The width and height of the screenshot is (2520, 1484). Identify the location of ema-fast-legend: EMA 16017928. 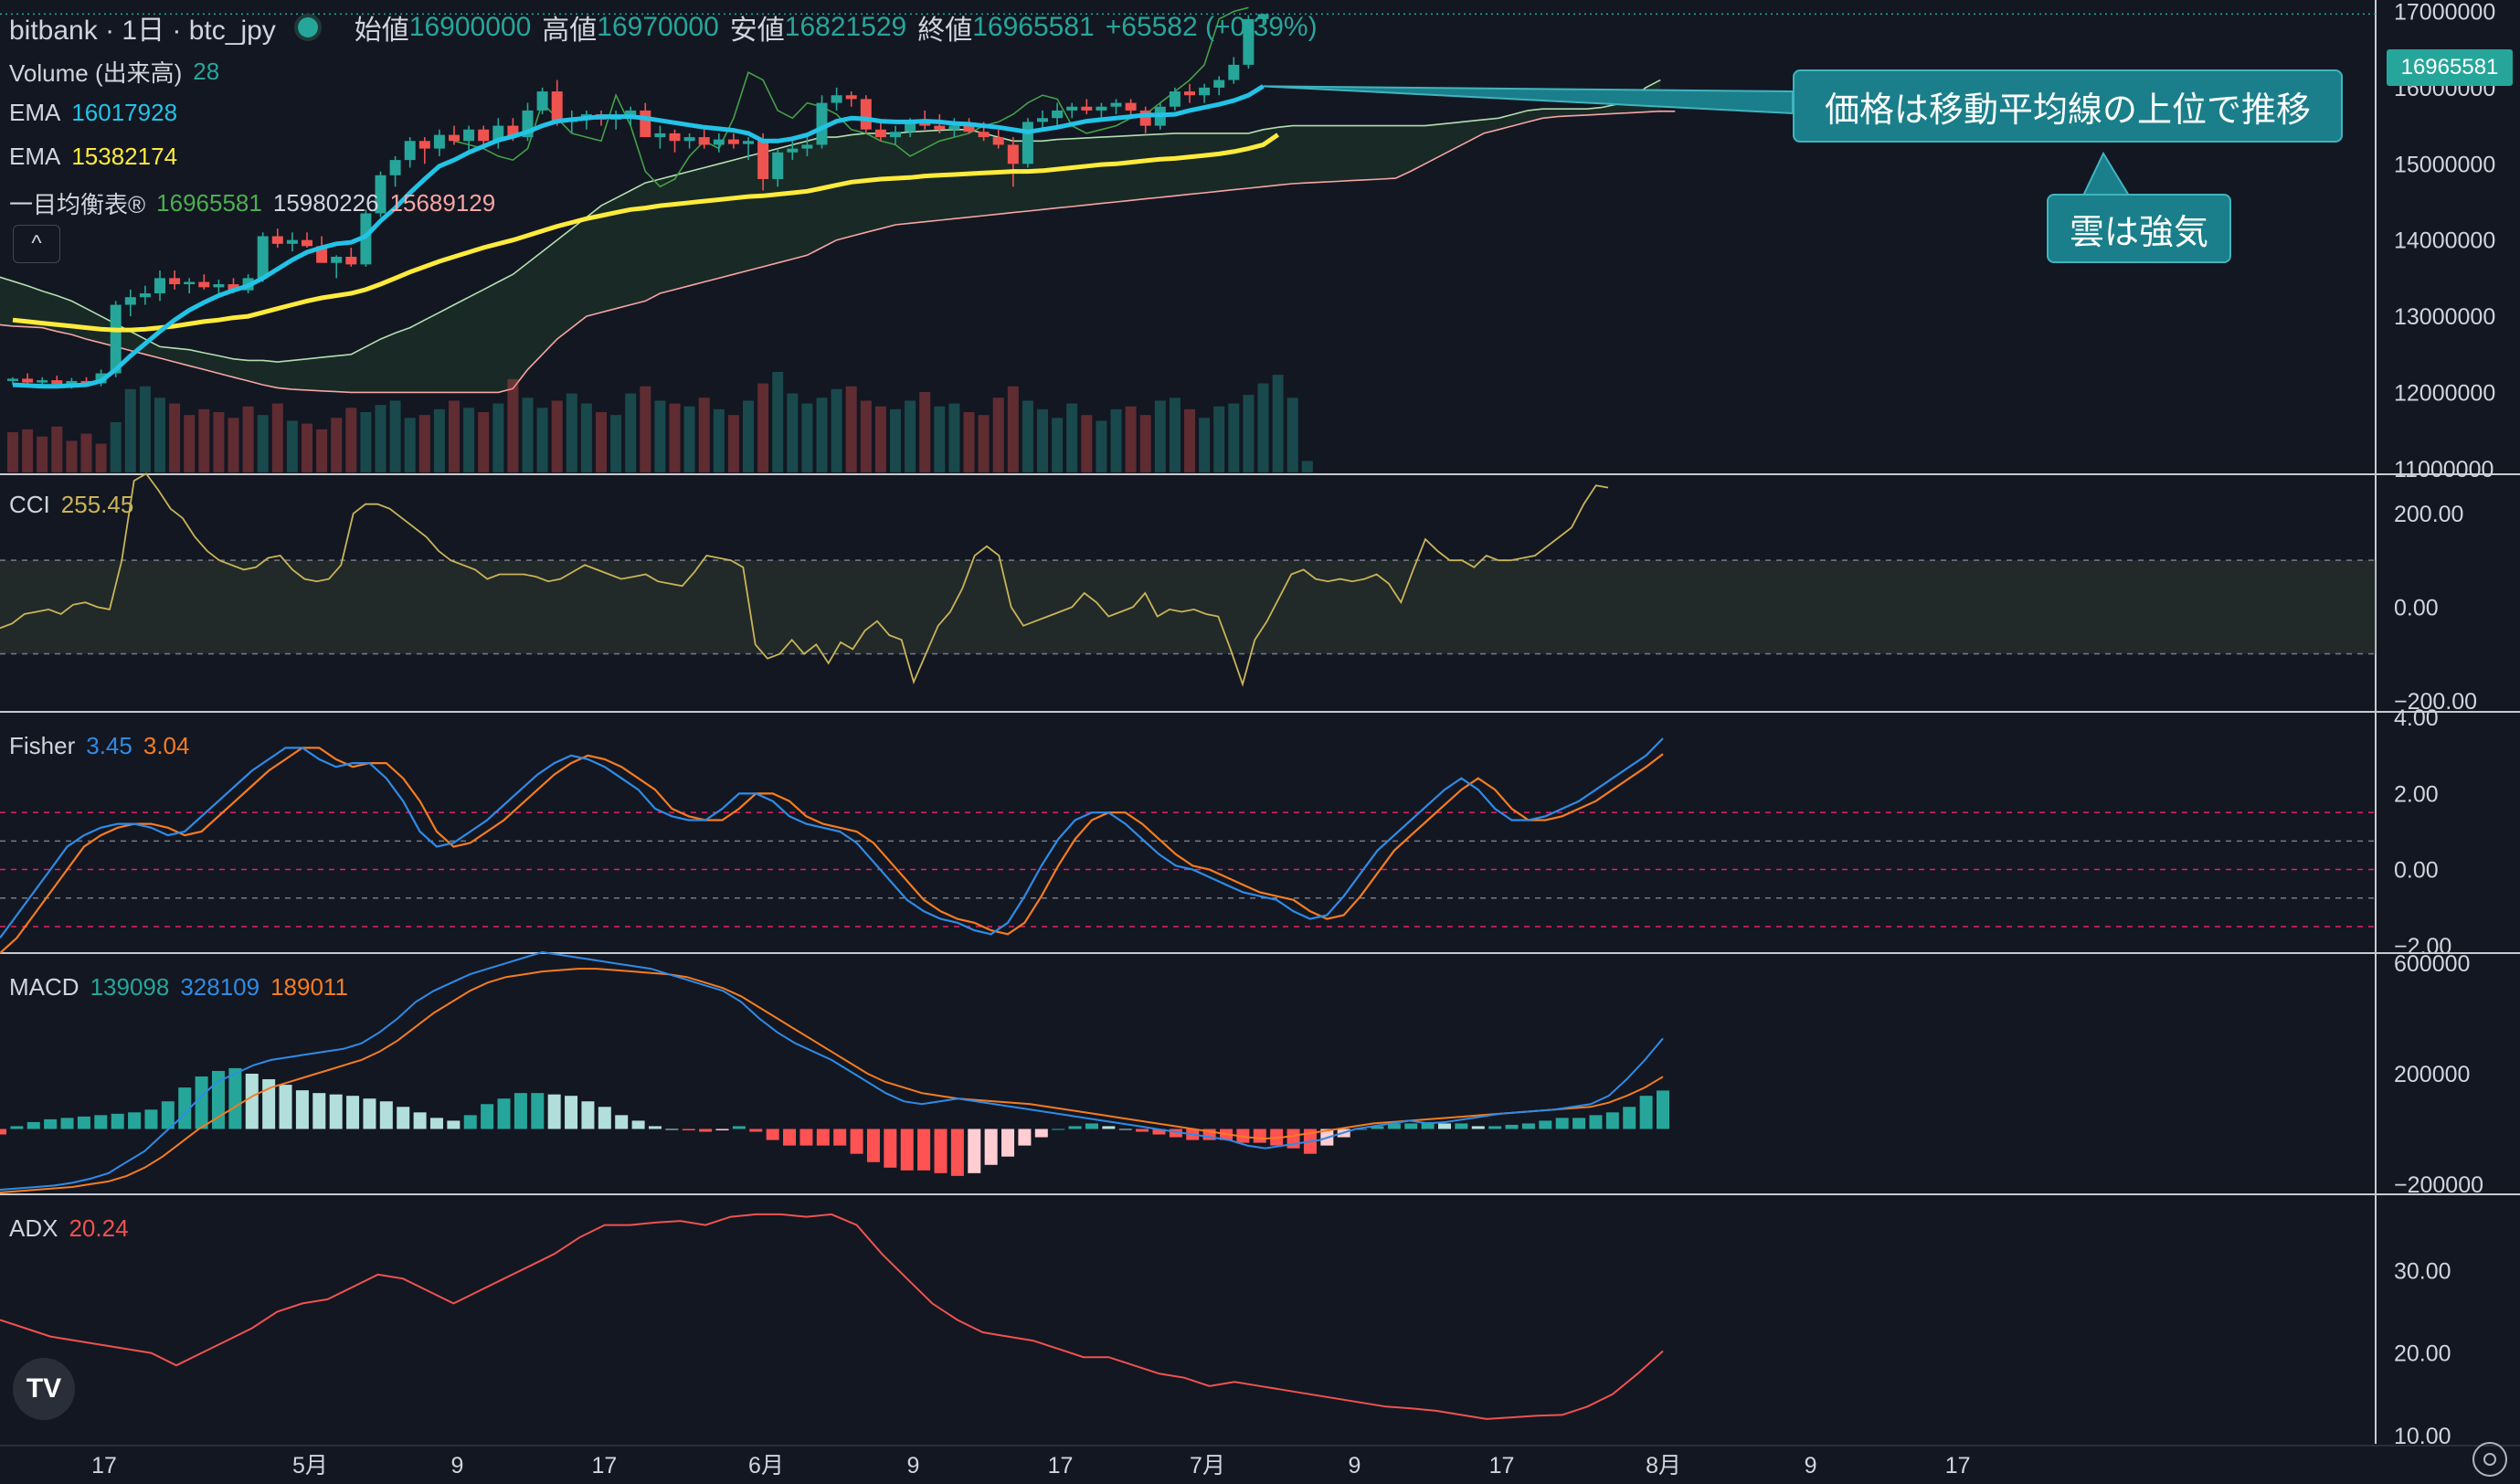
(93, 113).